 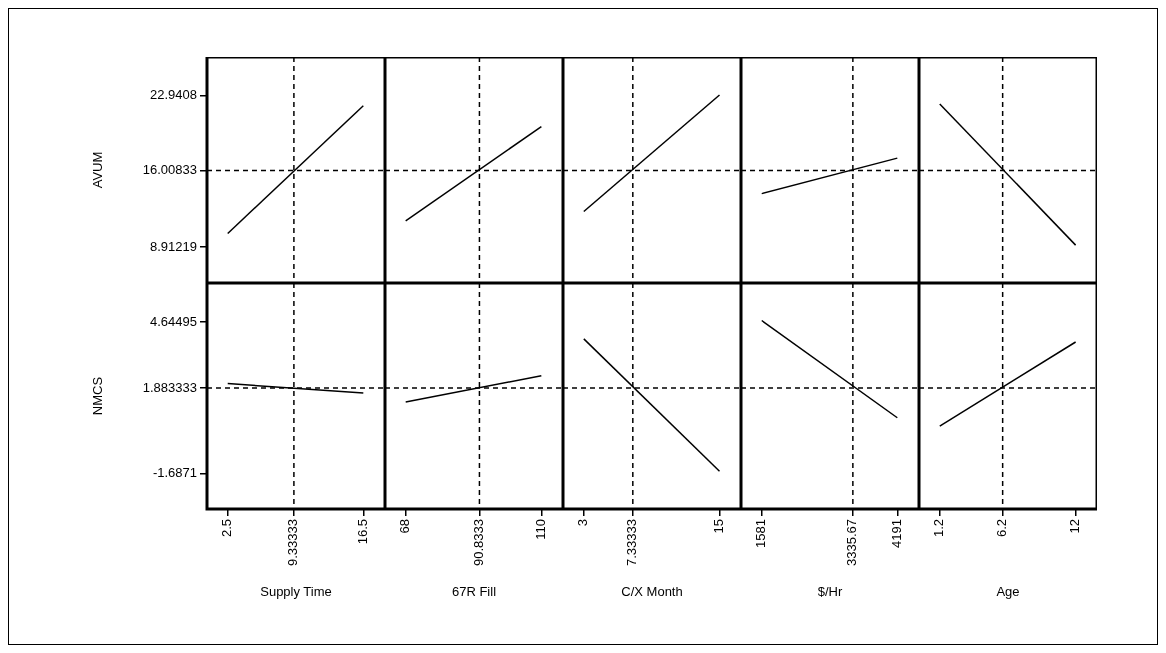 What do you see at coordinates (1008, 591) in the screenshot?
I see `x-axis-title: Age` at bounding box center [1008, 591].